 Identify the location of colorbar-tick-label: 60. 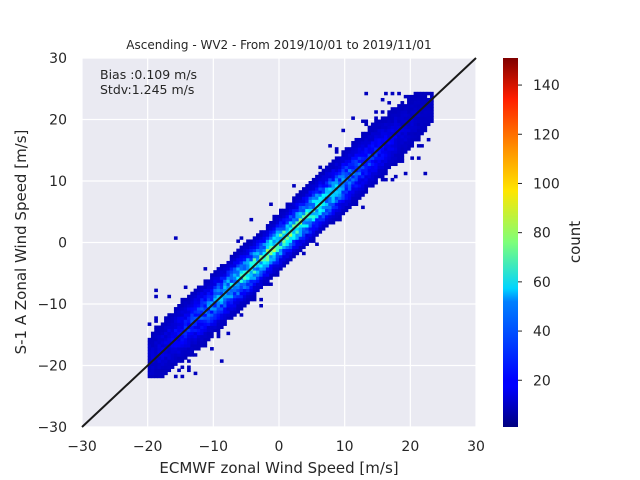
(542, 283).